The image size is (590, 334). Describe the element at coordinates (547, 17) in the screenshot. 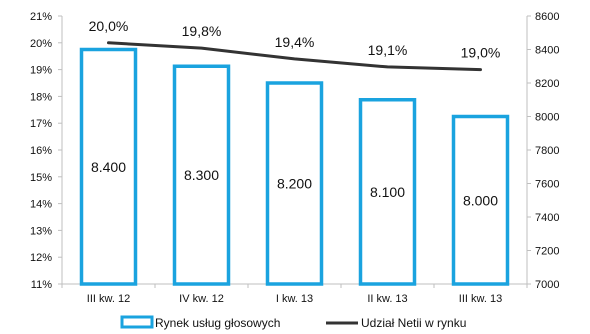

I see `y-right-tick-label: 8600` at that location.